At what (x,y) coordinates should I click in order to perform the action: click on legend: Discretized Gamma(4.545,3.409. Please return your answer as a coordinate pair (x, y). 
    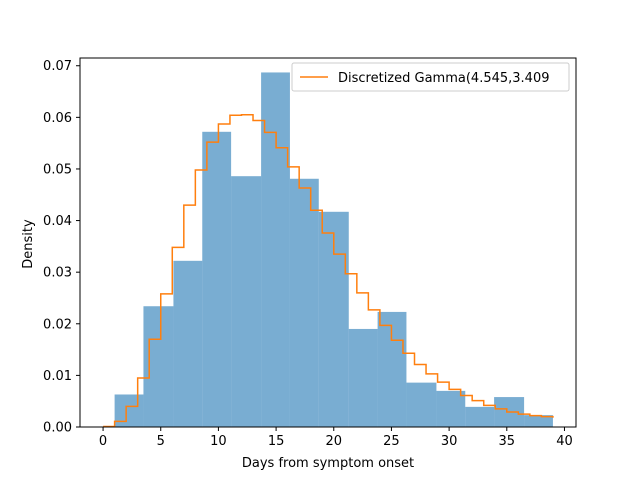
    Looking at the image, I should click on (430, 77).